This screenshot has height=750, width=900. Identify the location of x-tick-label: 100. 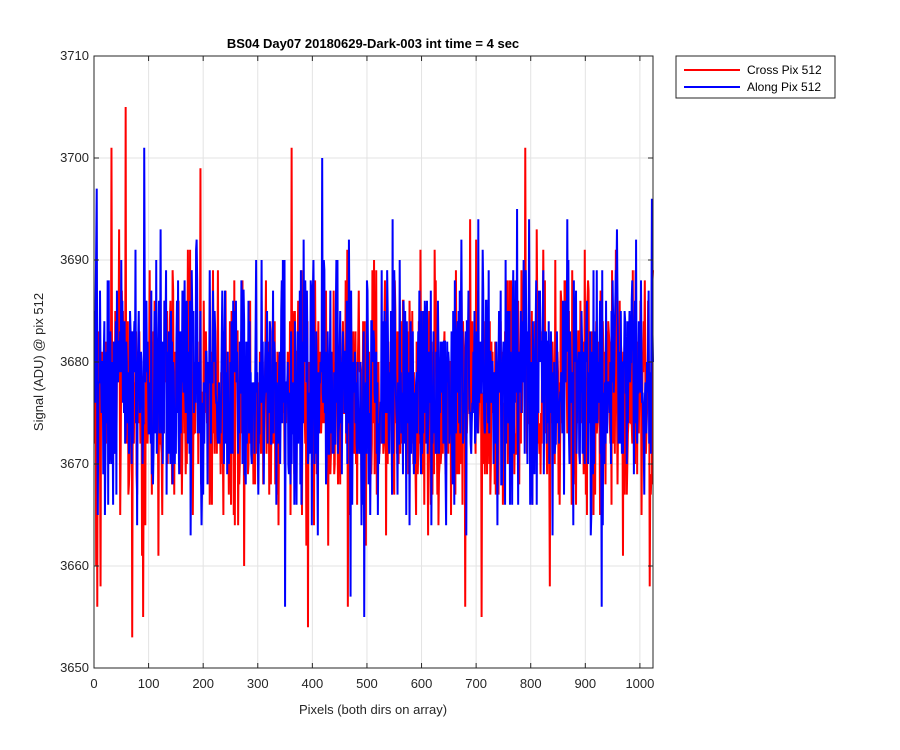
(149, 683).